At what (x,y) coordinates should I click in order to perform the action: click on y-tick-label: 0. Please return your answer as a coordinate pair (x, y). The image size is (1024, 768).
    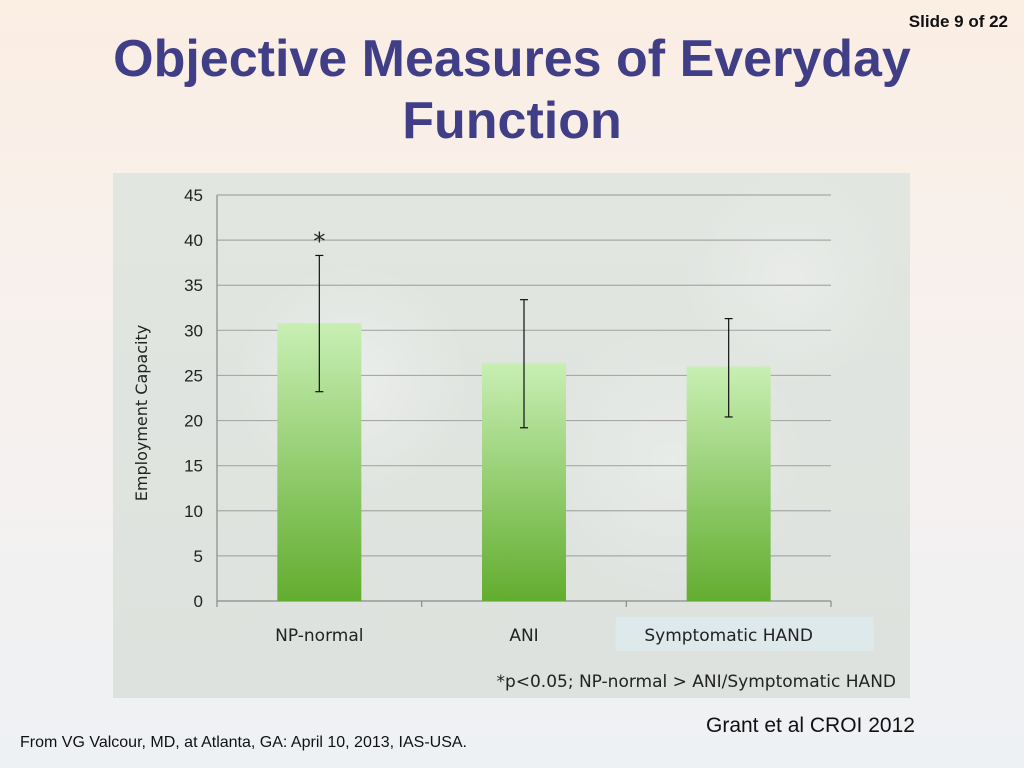
    Looking at the image, I should click on (198, 601).